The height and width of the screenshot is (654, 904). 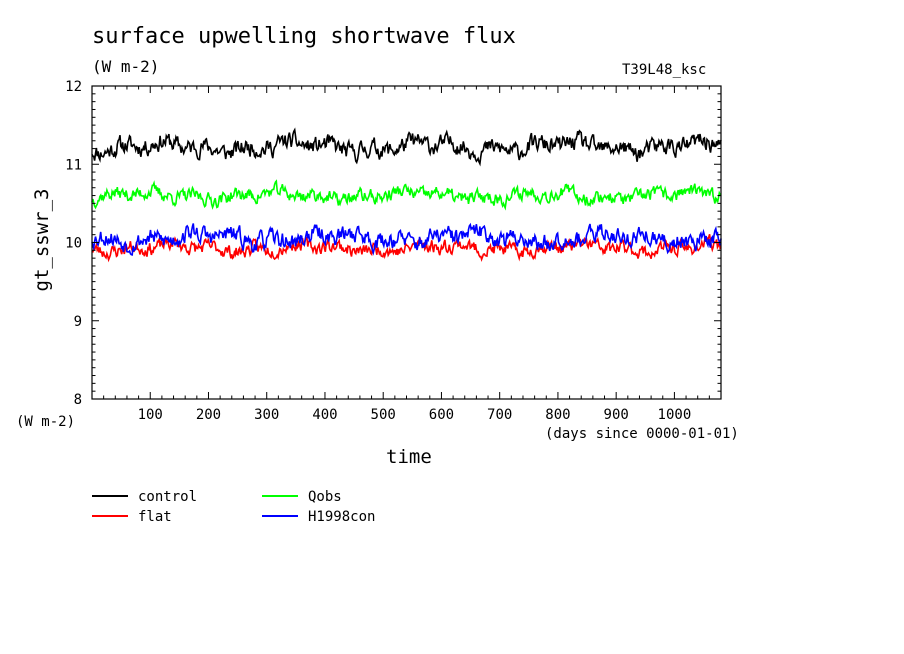 I want to click on x-tick-label: 900, so click(x=616, y=415).